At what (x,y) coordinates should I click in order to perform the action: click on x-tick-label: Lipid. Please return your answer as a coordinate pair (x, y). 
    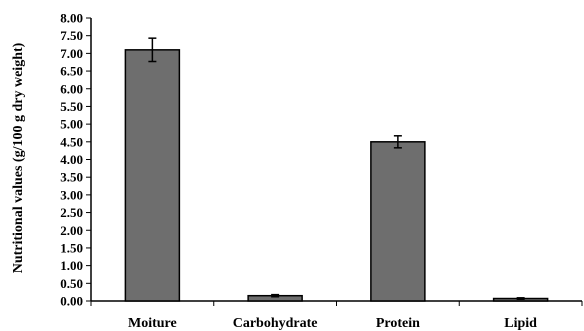
    Looking at the image, I should click on (520, 323).